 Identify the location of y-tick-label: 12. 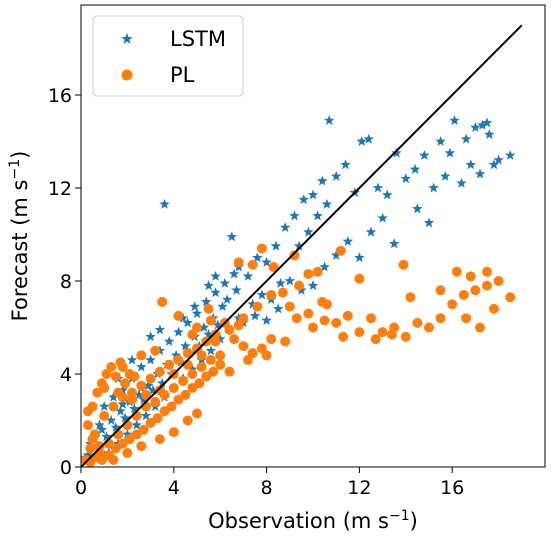
(60, 189).